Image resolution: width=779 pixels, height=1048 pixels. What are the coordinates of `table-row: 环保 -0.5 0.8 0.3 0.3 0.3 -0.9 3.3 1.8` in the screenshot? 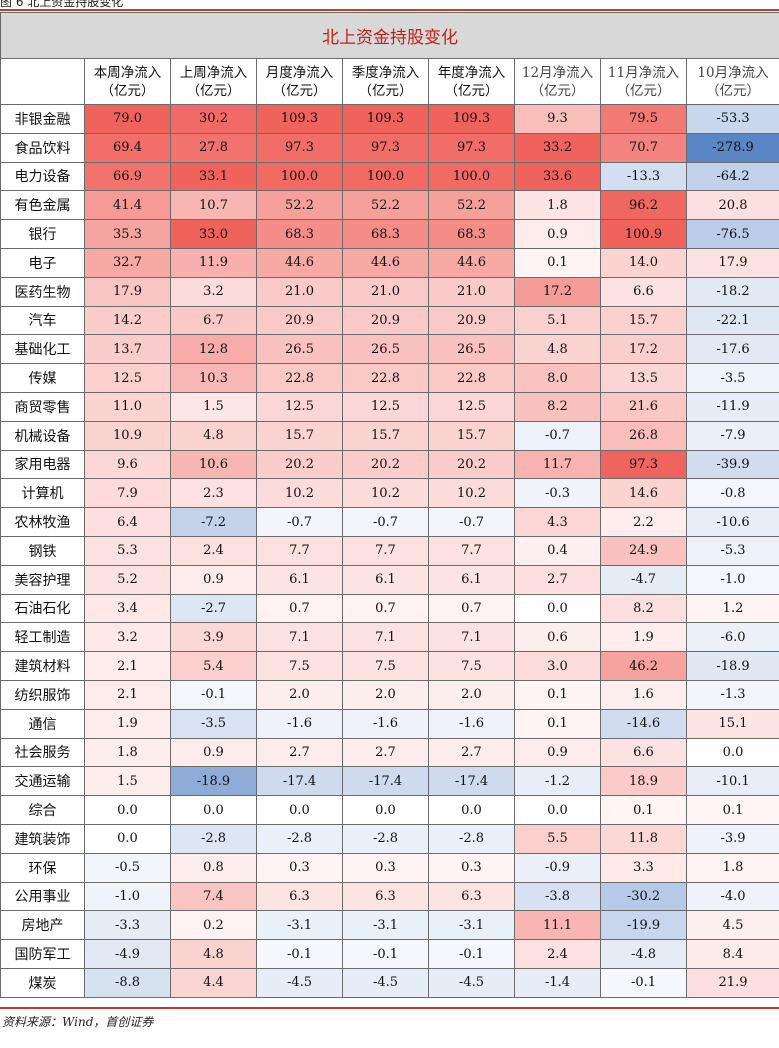 It's located at (389, 867).